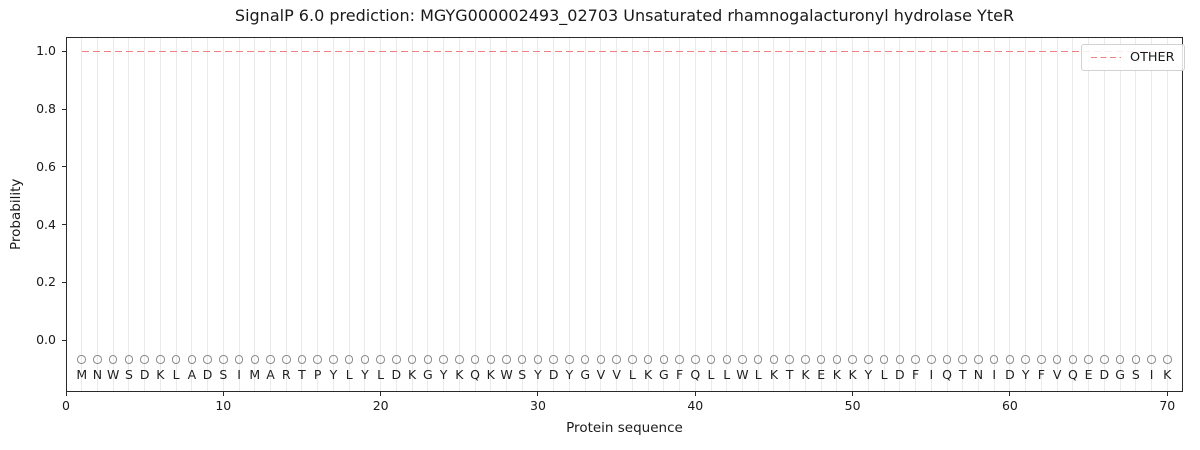 This screenshot has width=1200, height=450. What do you see at coordinates (64, 282) in the screenshot?
I see `y-tick-mark` at bounding box center [64, 282].